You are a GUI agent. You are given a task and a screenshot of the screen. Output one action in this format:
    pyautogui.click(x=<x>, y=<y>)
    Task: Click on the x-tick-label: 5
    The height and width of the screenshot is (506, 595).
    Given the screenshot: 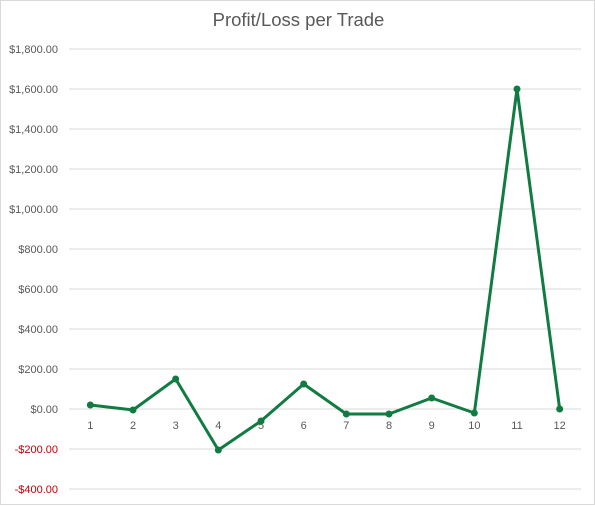 What is the action you would take?
    pyautogui.click(x=261, y=426)
    